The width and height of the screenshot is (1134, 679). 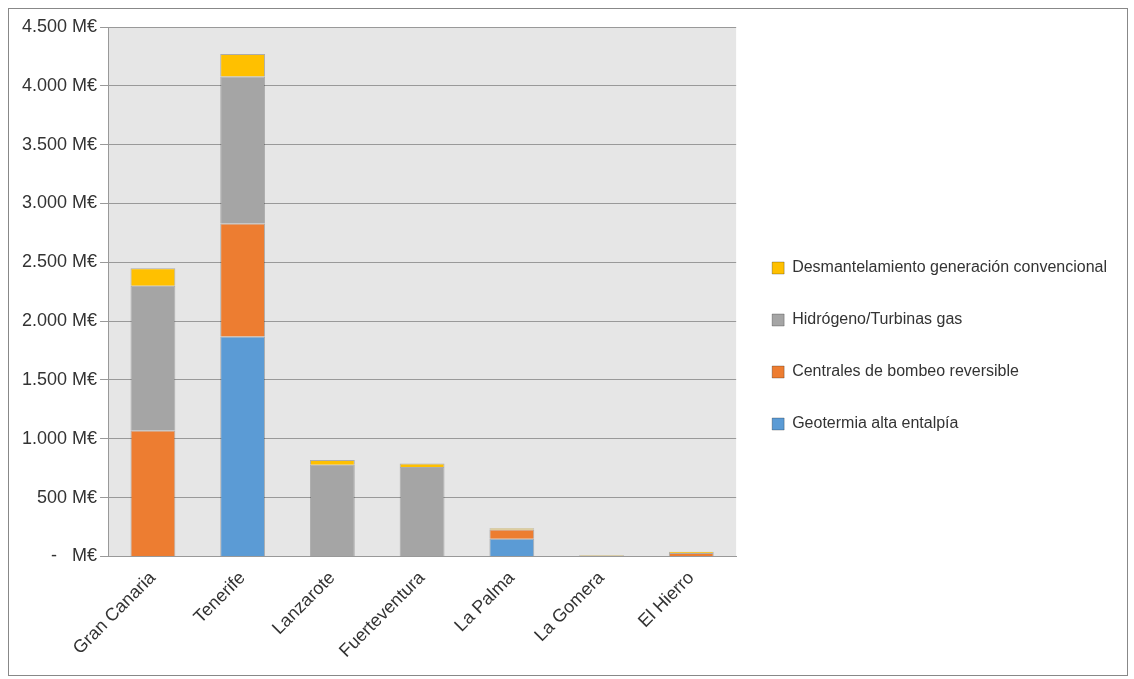 What do you see at coordinates (59, 84) in the screenshot?
I see `y-tick-label: 4.000 M€` at bounding box center [59, 84].